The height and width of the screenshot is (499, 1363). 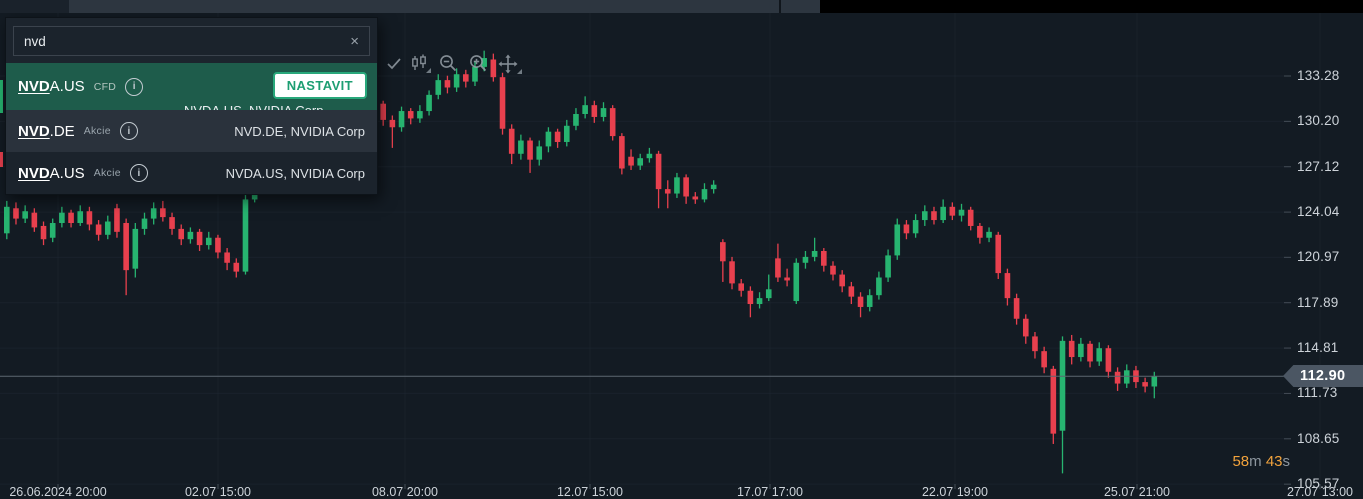 I want to click on time-tick-label: 22.07 19:00, so click(x=955, y=492).